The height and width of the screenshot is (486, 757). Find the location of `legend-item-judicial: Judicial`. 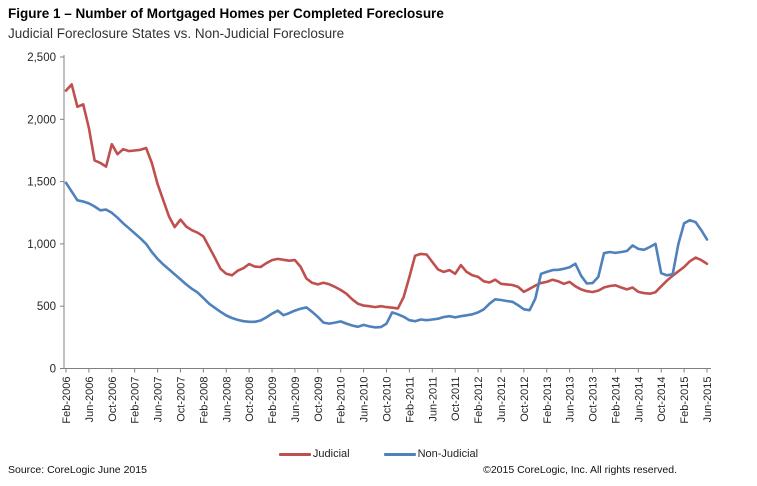

legend-item-judicial: Judicial is located at coordinates (314, 454).